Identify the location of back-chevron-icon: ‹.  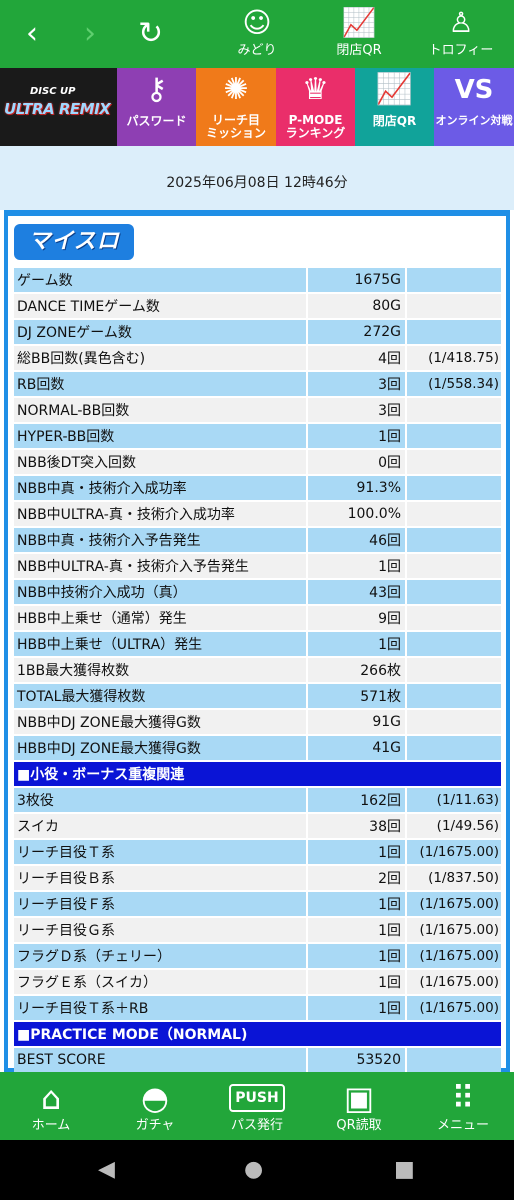
(32, 33).